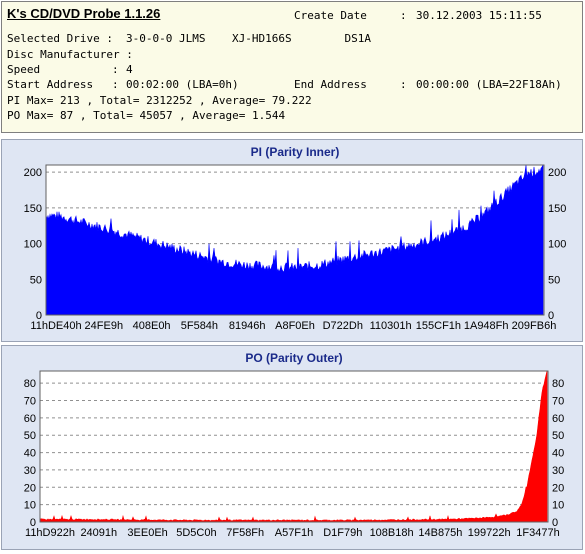 The width and height of the screenshot is (585, 554). I want to click on pi-xtick: A8F0Eh, so click(295, 326).